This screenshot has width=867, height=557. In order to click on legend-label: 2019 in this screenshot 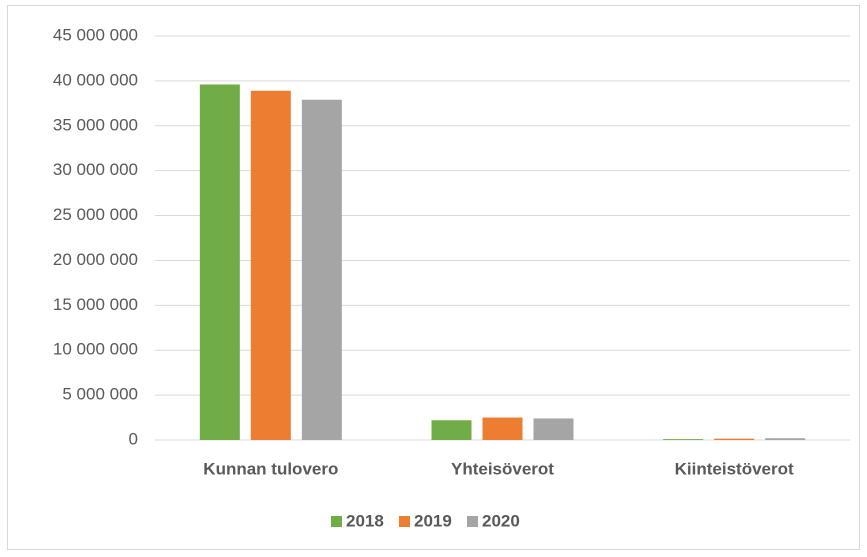, I will do `click(433, 520)`.